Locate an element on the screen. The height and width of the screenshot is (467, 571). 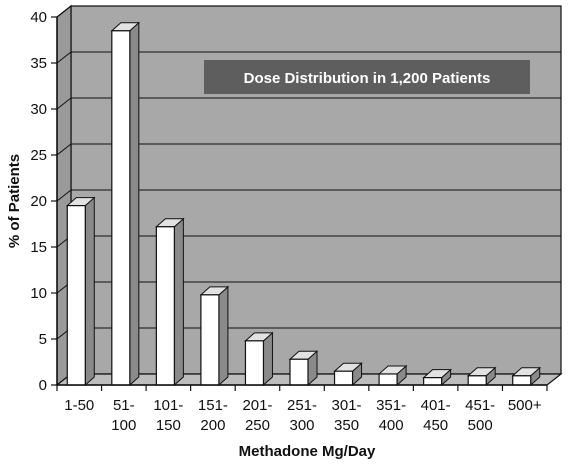
y-tick-label: 10 is located at coordinates (38, 293).